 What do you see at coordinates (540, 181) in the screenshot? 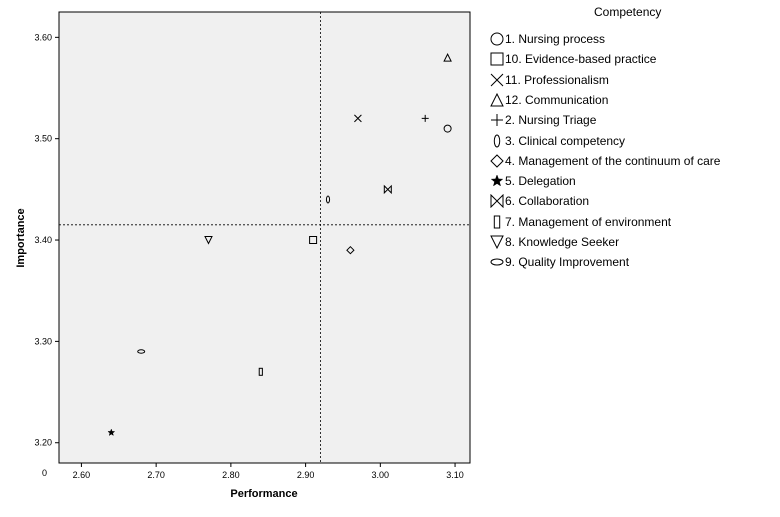
I see `legend-label: 5. Delegation` at bounding box center [540, 181].